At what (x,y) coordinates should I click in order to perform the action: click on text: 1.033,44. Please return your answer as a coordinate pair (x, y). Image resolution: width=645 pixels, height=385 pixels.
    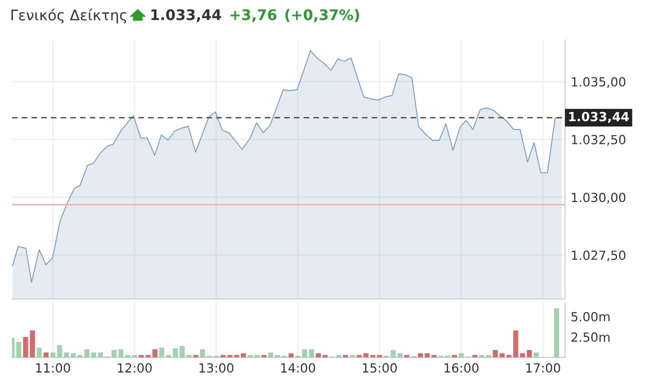
    Looking at the image, I should click on (186, 15).